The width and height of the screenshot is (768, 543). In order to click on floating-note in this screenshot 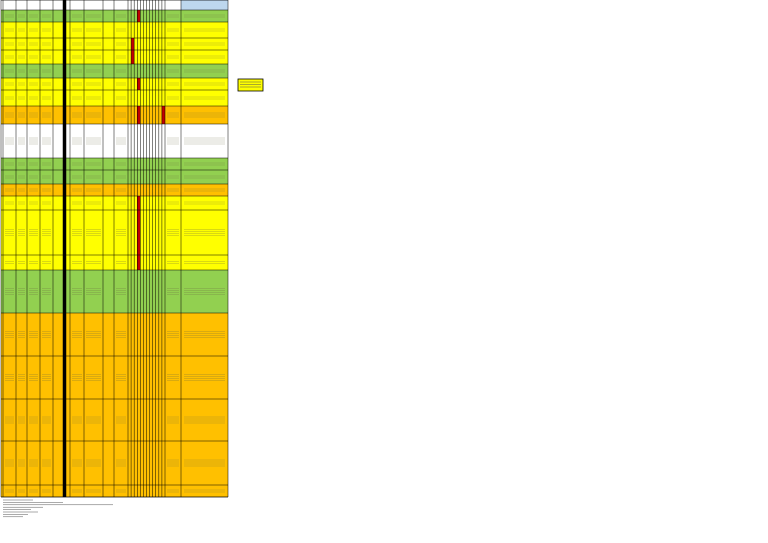, I will do `click(250, 85)`.